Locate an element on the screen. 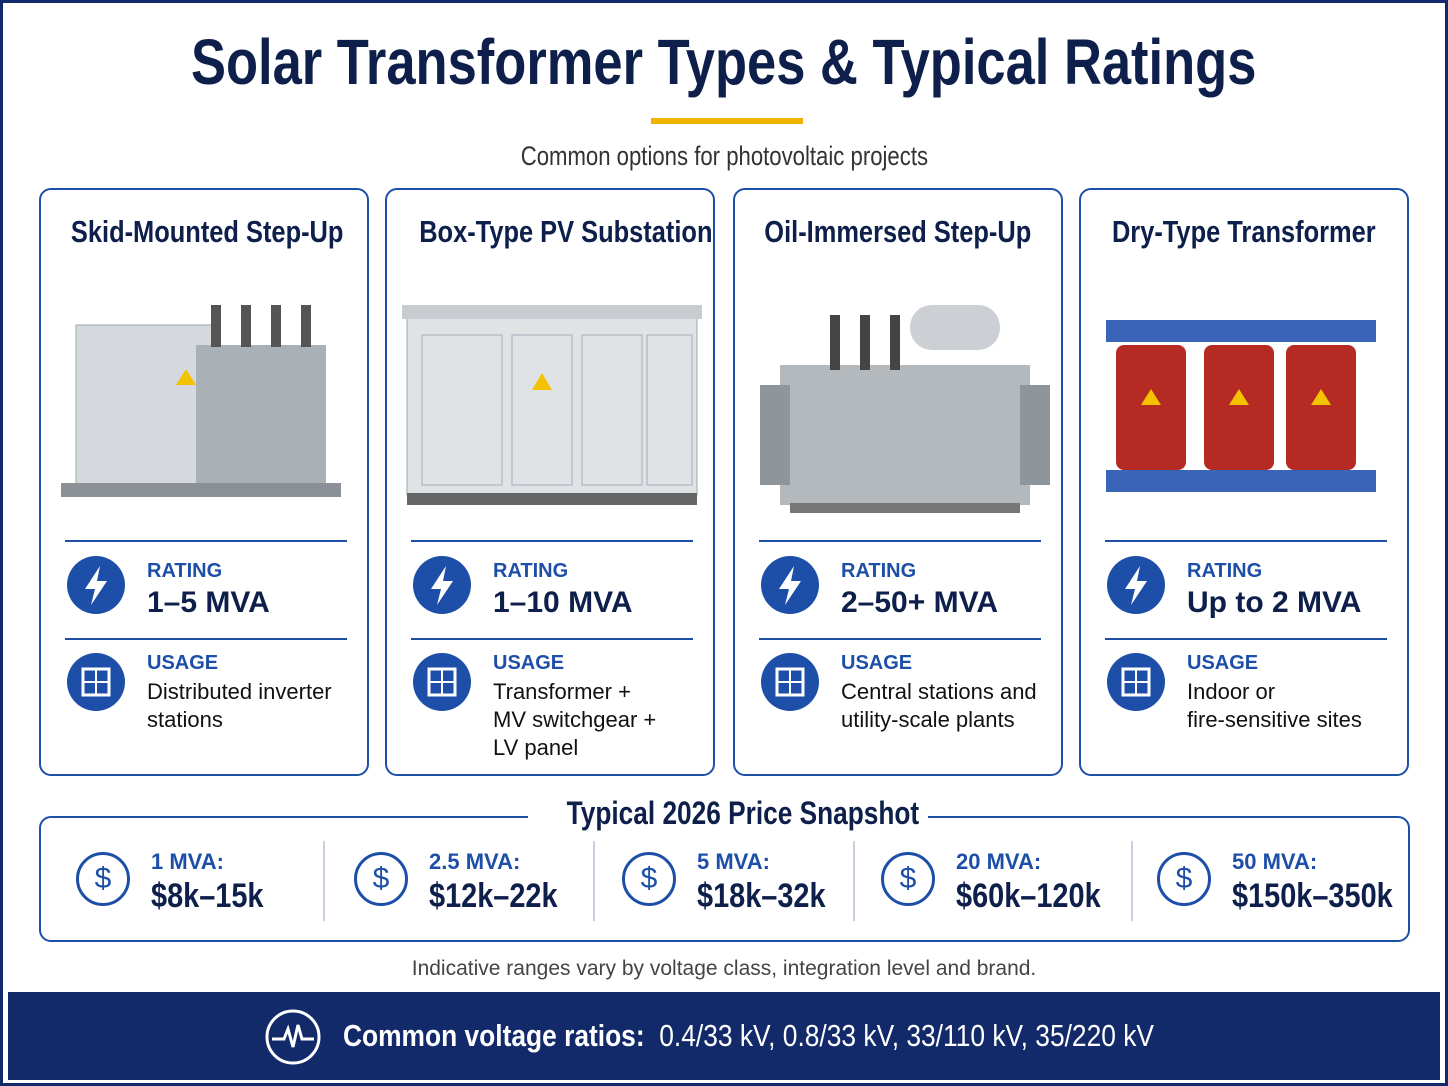  usage-line: Indoor or is located at coordinates (1231, 691).